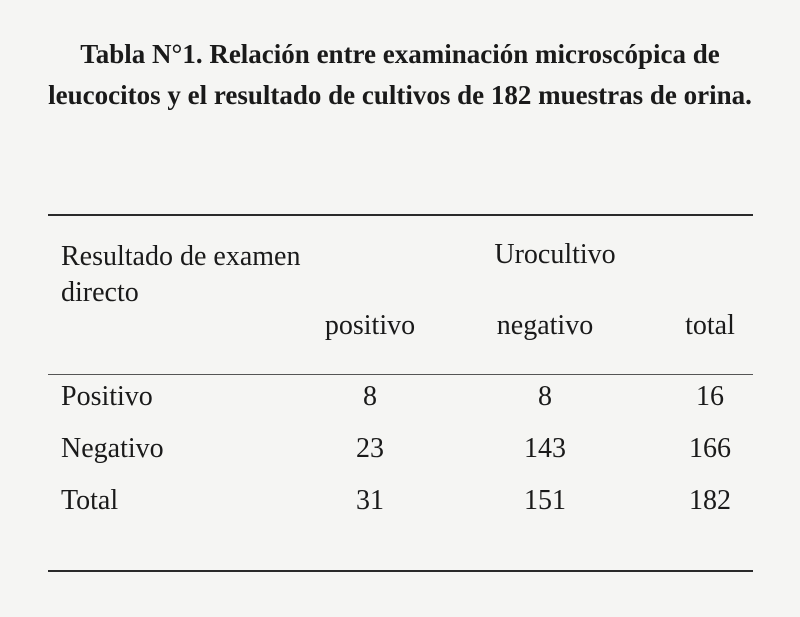  What do you see at coordinates (370, 448) in the screenshot?
I see `cell-negativo-positivo: 23` at bounding box center [370, 448].